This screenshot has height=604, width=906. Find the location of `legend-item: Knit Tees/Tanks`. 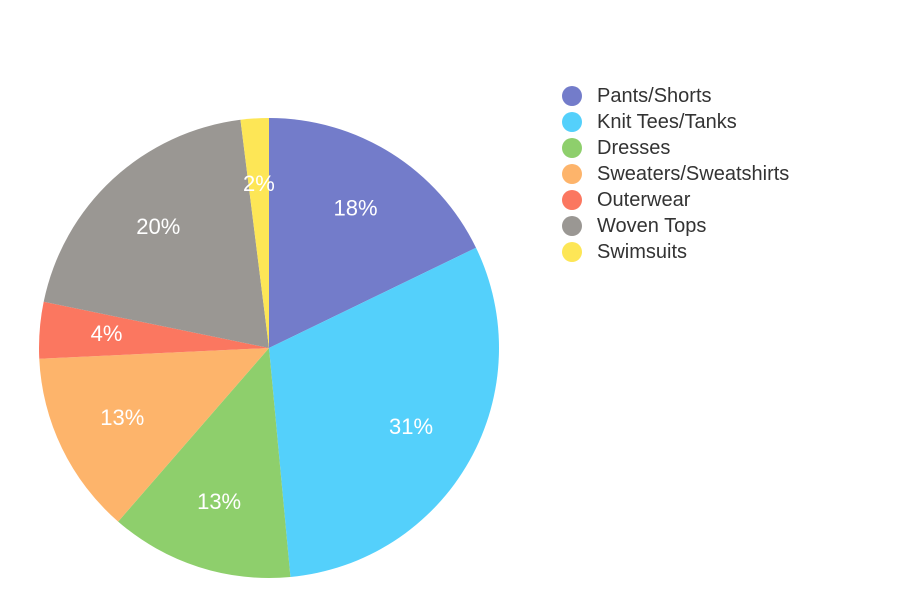

legend-item: Knit Tees/Tanks is located at coordinates (675, 122).